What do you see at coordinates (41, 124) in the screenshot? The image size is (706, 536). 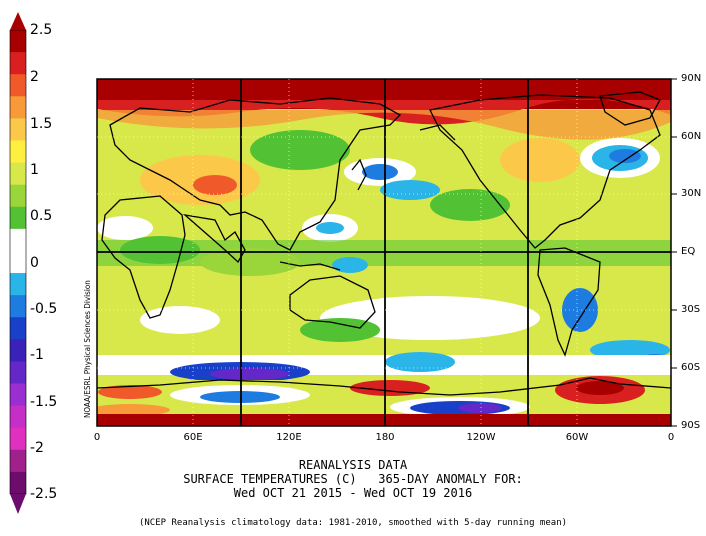 I see `colorbar-tick: 1.5` at bounding box center [41, 124].